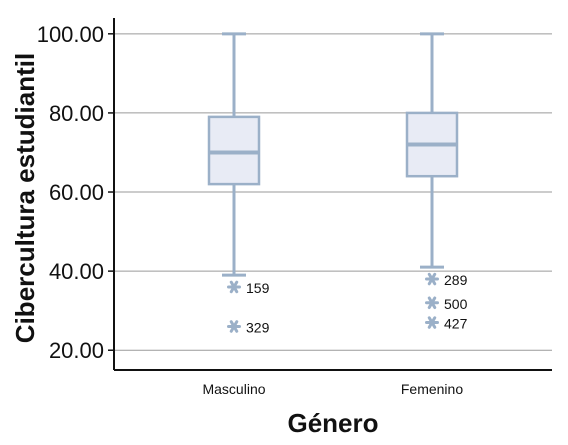  What do you see at coordinates (332, 423) in the screenshot?
I see `x-axis-title: Género` at bounding box center [332, 423].